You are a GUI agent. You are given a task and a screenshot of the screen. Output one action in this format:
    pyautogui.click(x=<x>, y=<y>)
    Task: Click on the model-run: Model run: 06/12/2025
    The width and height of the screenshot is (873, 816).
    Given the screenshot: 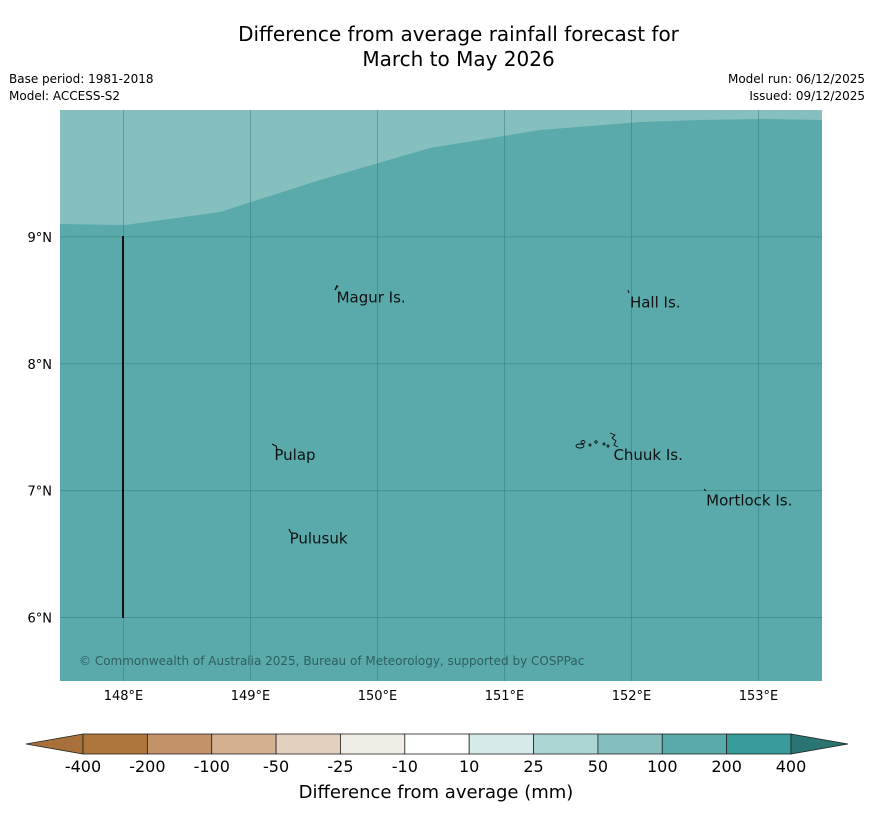 What is the action you would take?
    pyautogui.click(x=796, y=79)
    